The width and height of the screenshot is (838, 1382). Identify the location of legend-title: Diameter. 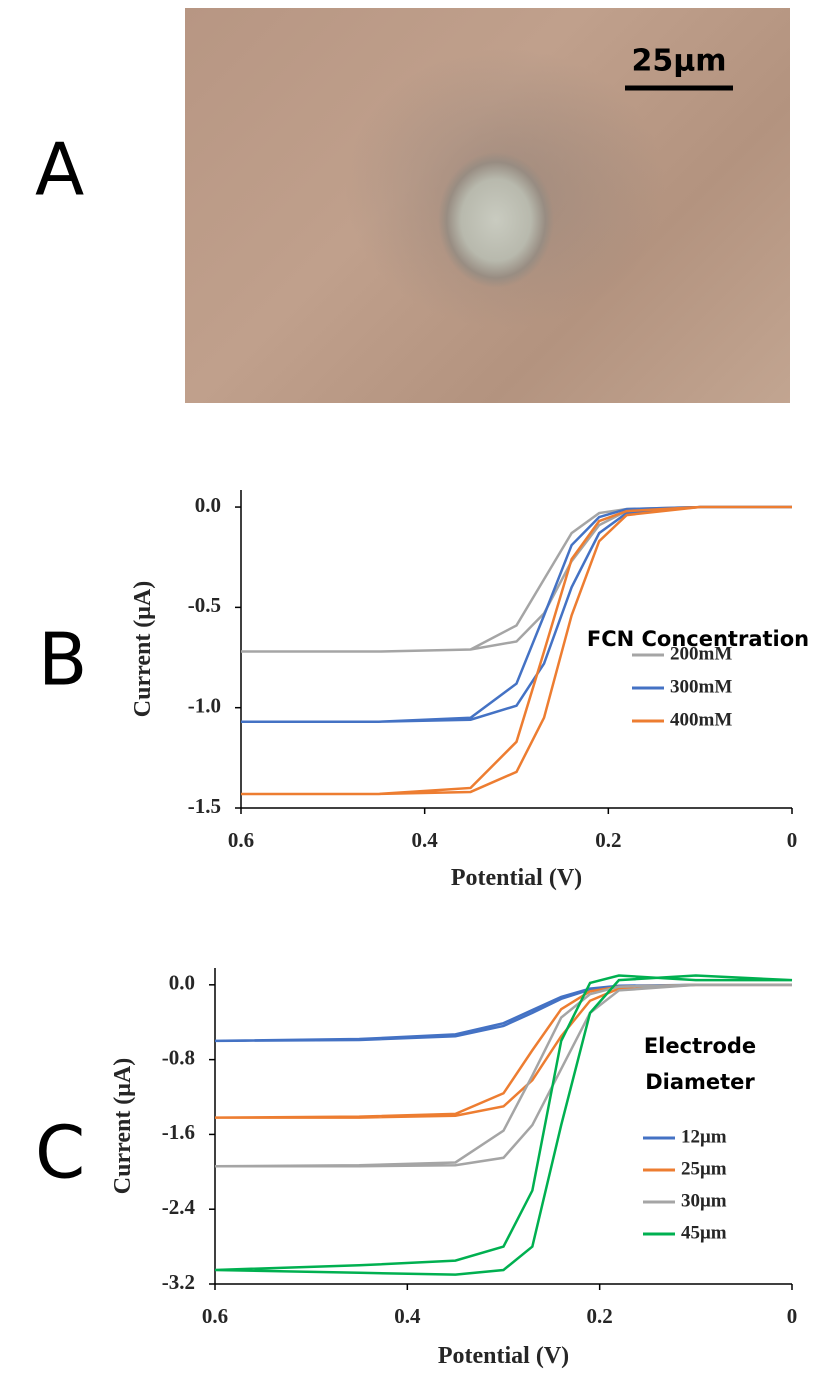
(700, 1082).